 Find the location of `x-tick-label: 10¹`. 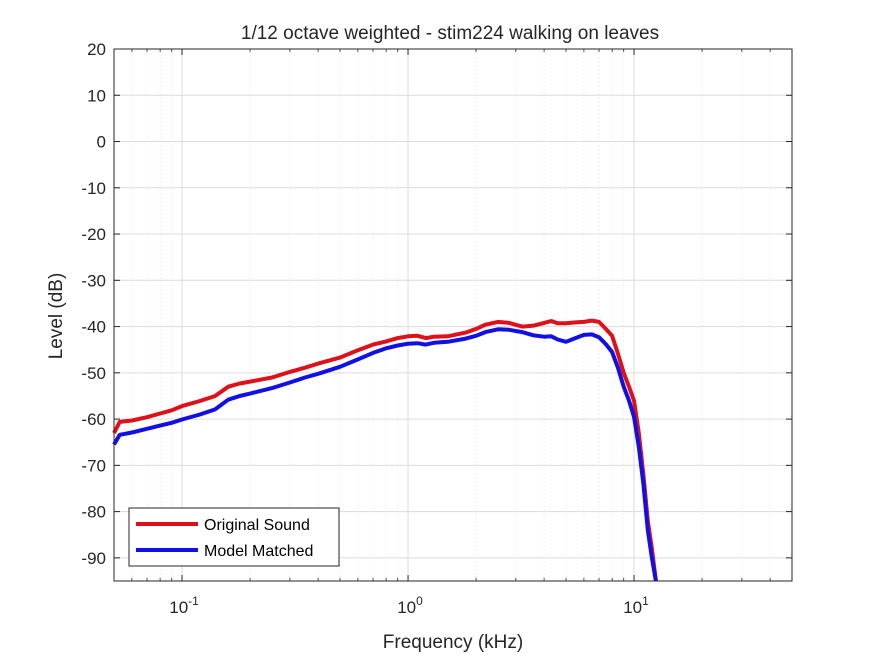

x-tick-label: 10¹ is located at coordinates (636, 605).